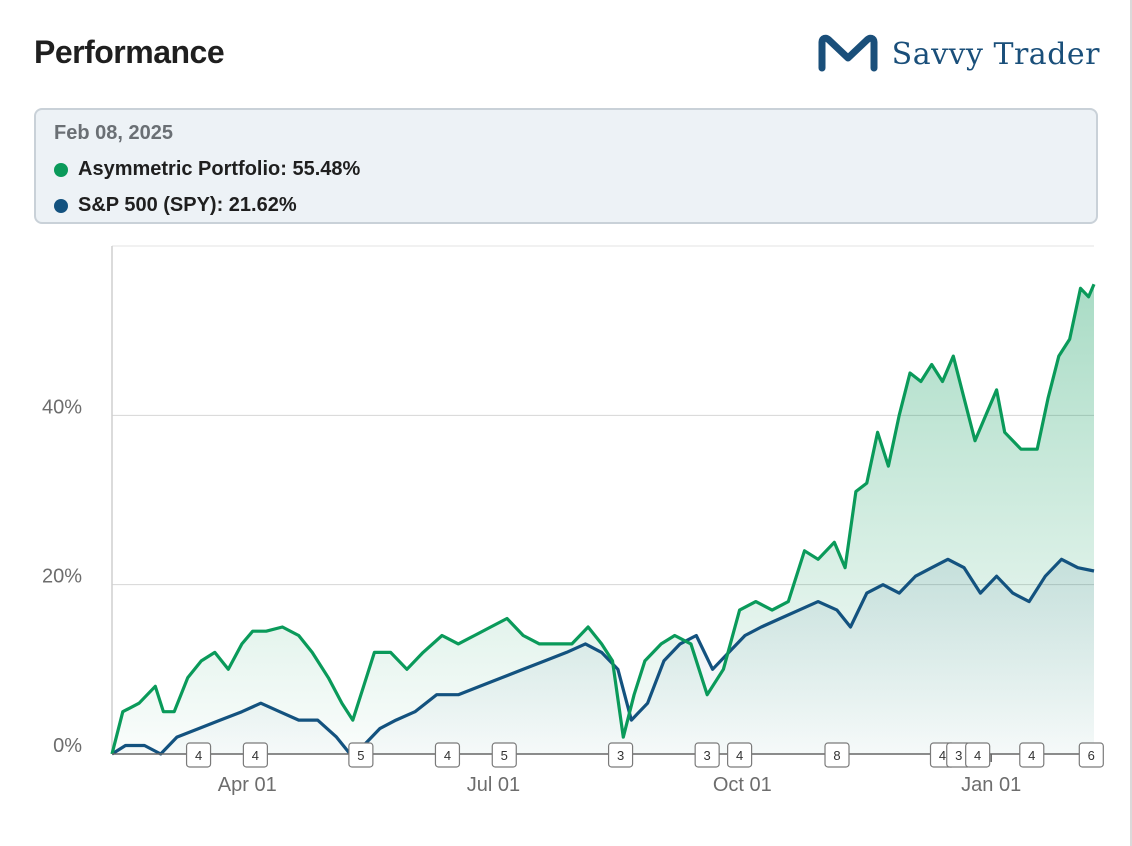 The height and width of the screenshot is (846, 1132). I want to click on page-title: Performance, so click(129, 52).